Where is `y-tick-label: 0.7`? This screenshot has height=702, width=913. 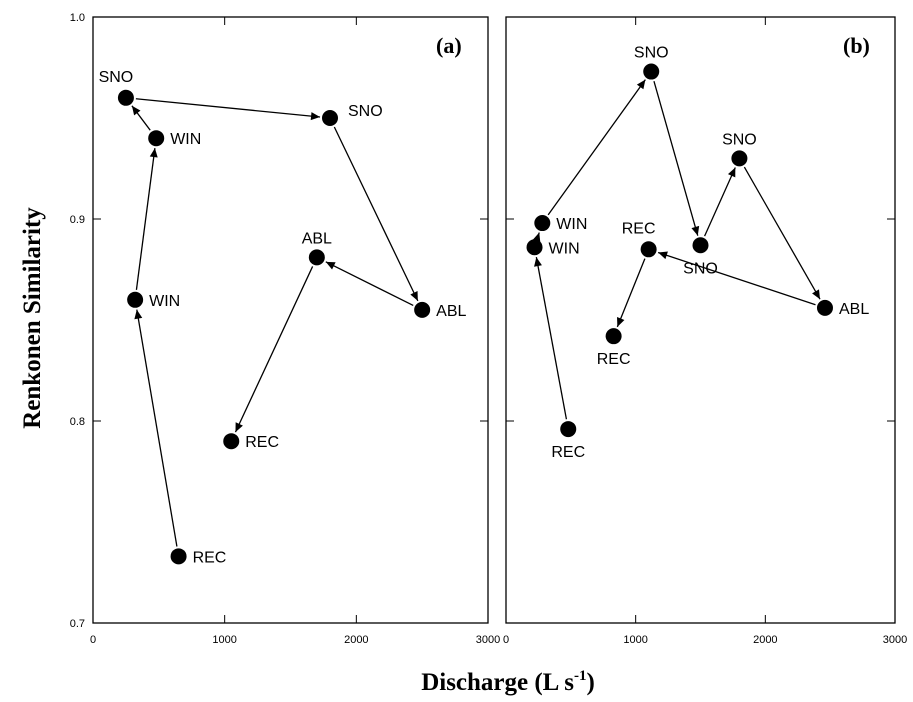 y-tick-label: 0.7 is located at coordinates (77, 624).